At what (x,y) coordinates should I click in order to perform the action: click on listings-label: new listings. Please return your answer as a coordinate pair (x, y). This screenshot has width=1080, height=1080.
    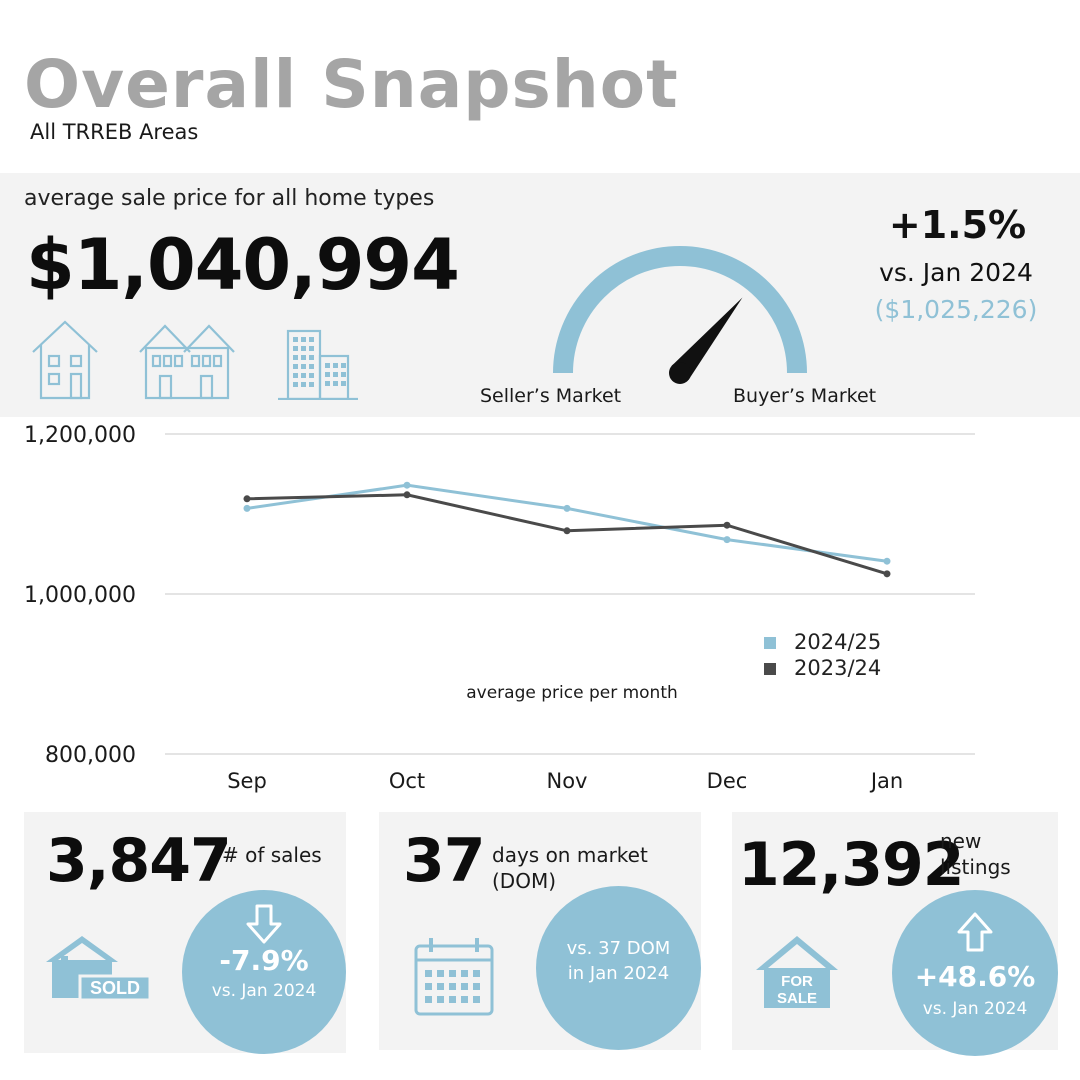
    Looking at the image, I should click on (975, 854).